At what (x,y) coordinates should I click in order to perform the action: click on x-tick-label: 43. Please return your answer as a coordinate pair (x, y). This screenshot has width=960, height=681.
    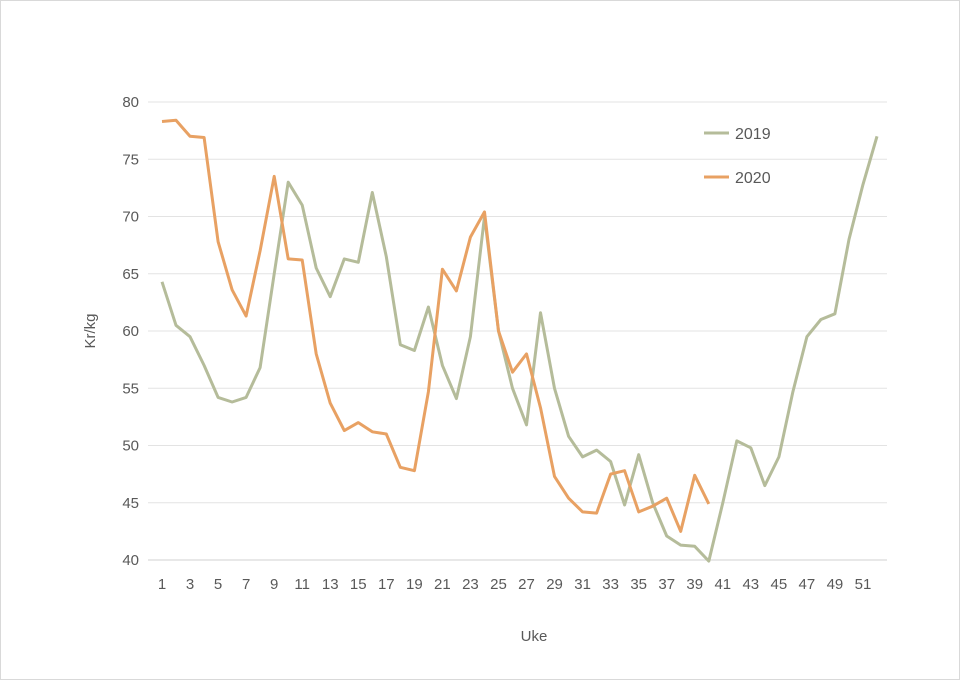
    Looking at the image, I should click on (750, 584).